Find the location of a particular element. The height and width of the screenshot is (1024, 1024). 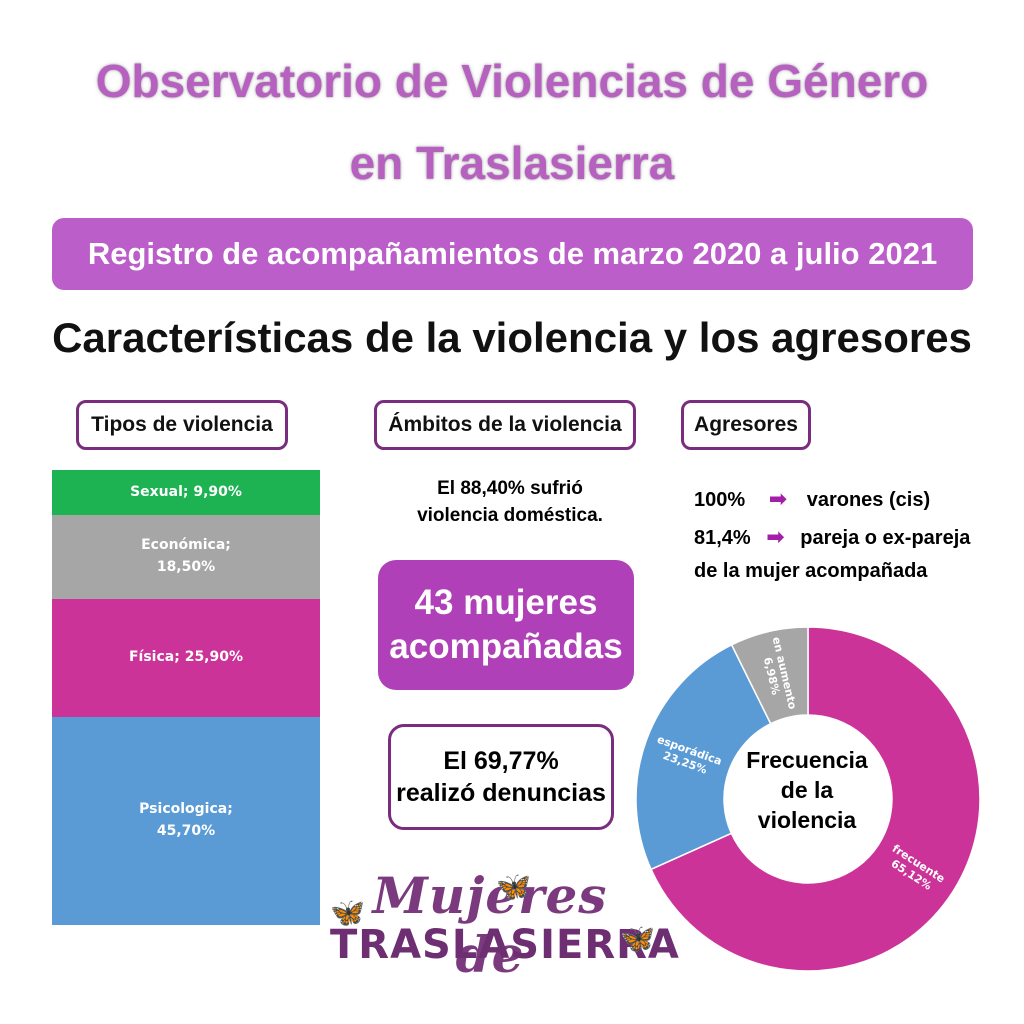

tipos-heading-text: Tipos de violencia is located at coordinates (182, 424).